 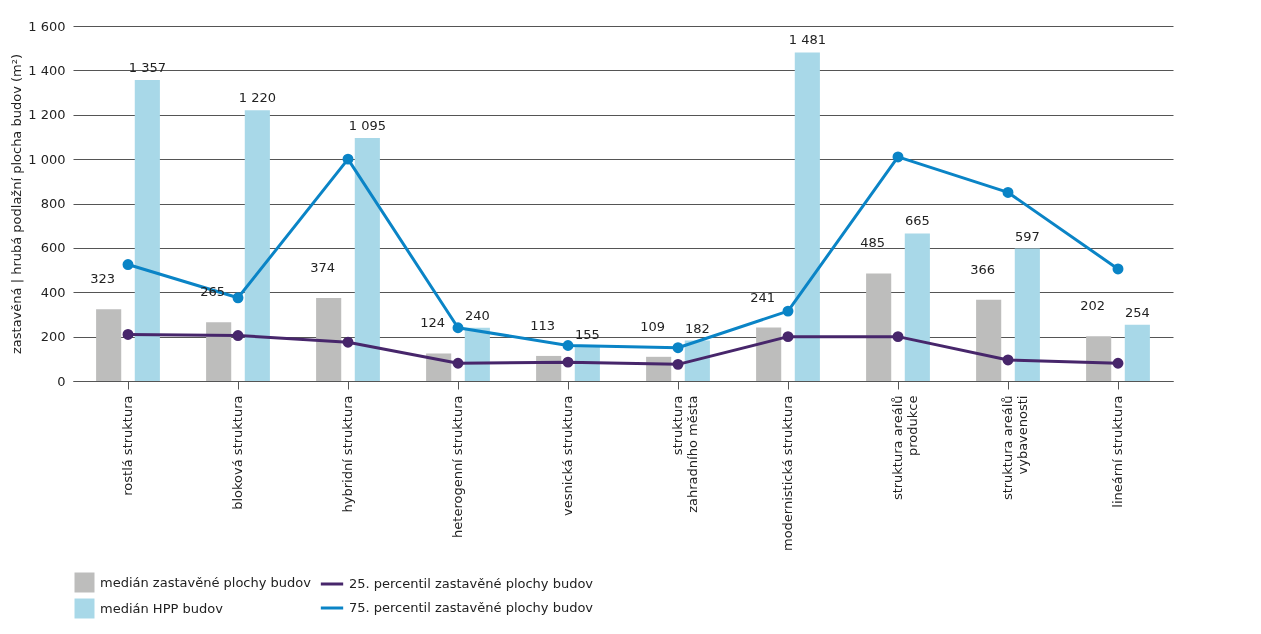 What do you see at coordinates (367, 126) in the screenshot?
I see `data-label: 1 095` at bounding box center [367, 126].